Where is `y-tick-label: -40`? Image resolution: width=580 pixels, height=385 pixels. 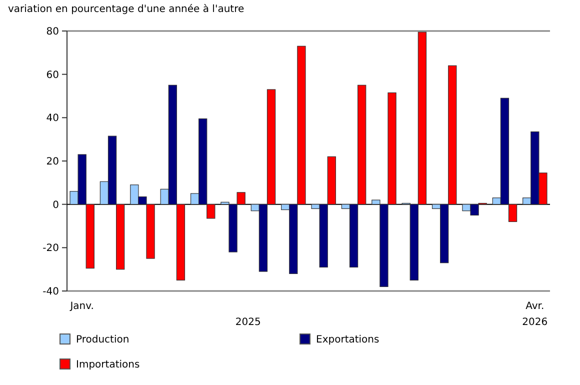
y-tick-label: -40 is located at coordinates (50, 292).